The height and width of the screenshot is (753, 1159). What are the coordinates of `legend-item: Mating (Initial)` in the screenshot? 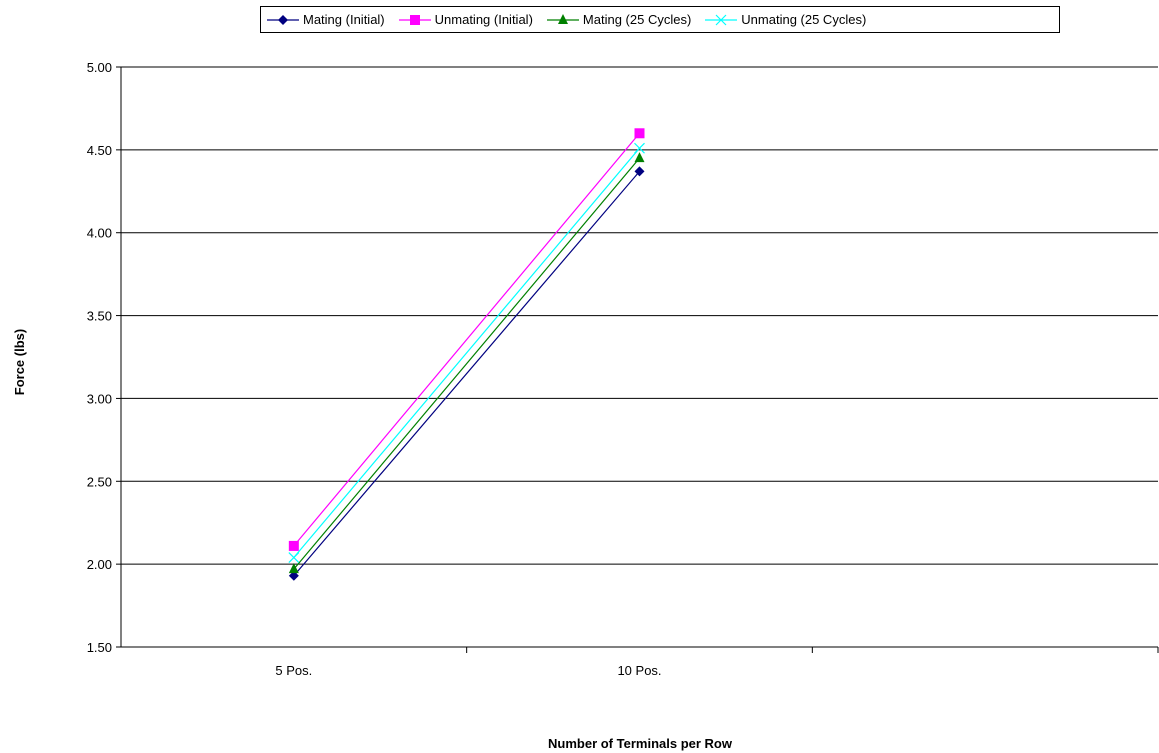 It's located at (325, 19).